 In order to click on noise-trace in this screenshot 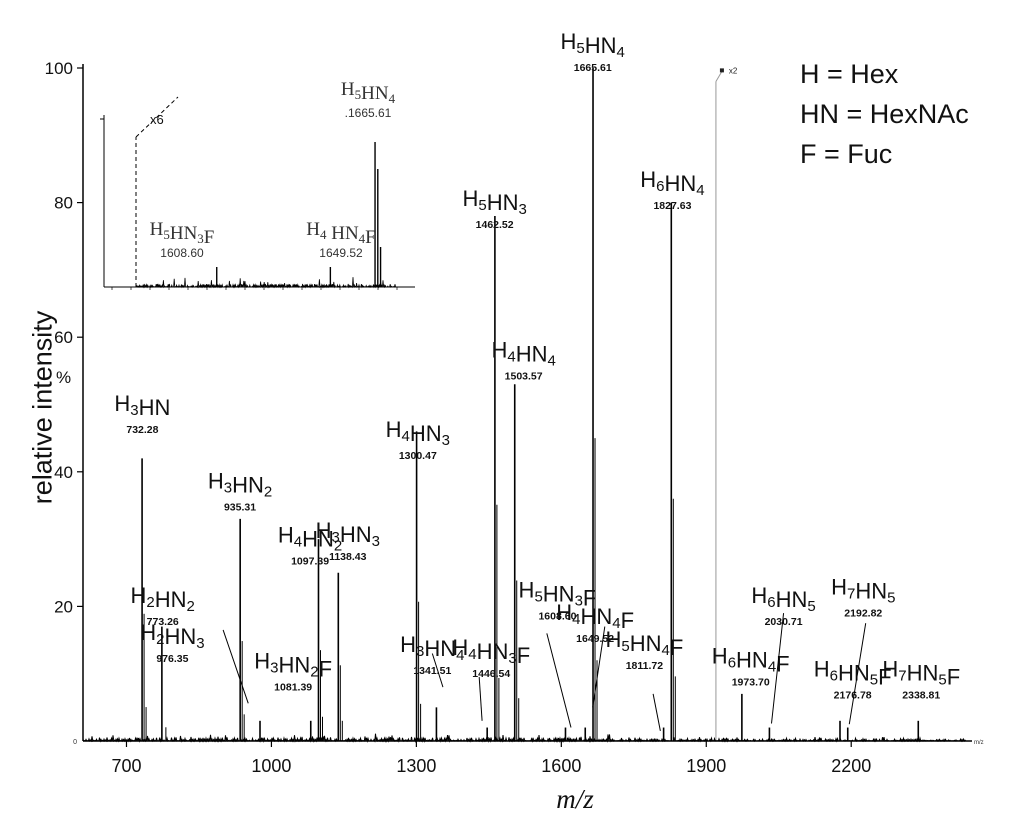, I will do `click(524, 738)`.